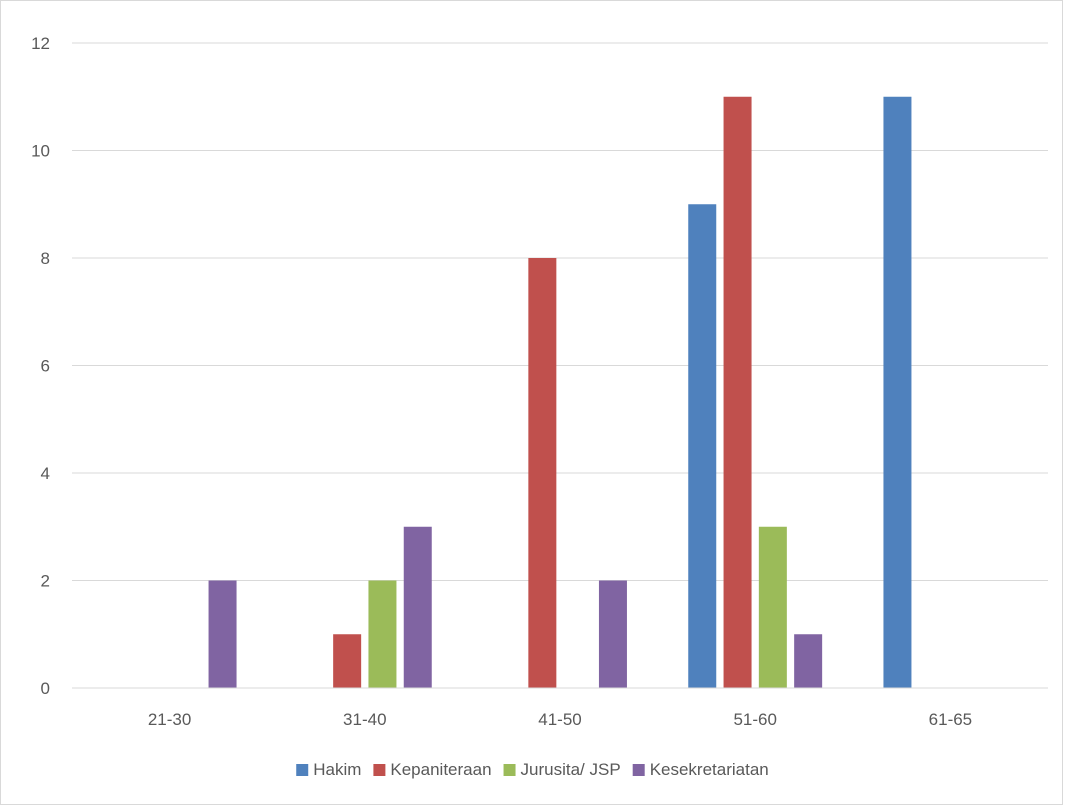  Describe the element at coordinates (169, 719) in the screenshot. I see `x-tick-label: 21-30` at that location.